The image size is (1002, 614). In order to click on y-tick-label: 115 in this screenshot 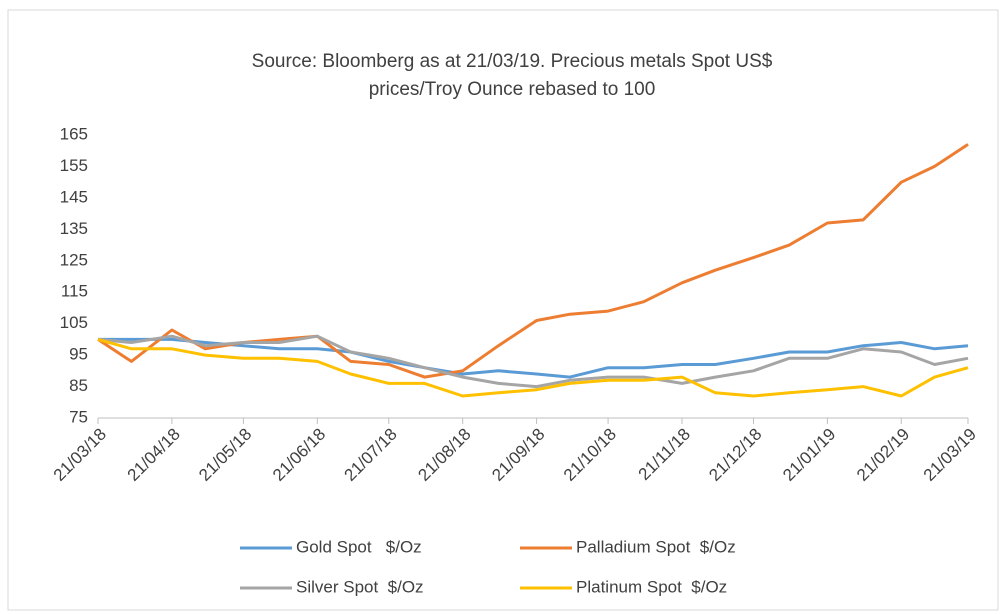, I will do `click(74, 291)`.